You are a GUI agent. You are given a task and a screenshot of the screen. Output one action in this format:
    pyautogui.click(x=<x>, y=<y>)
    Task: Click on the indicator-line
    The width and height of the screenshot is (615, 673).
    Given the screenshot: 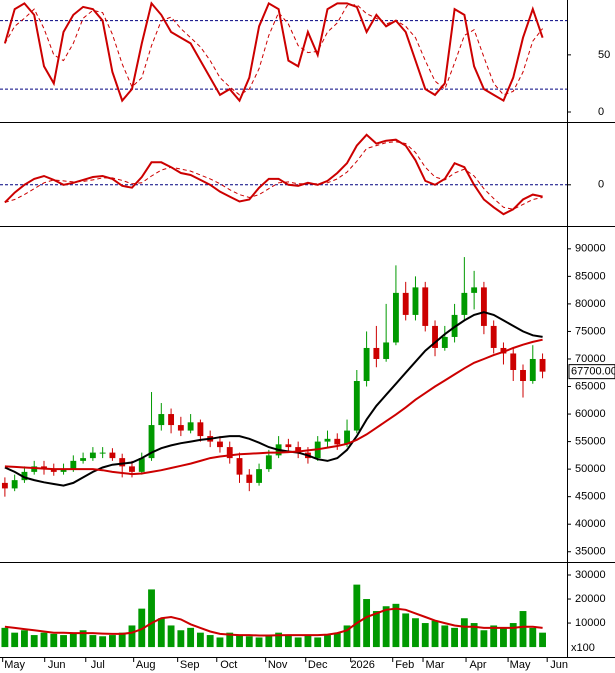 What is the action you would take?
    pyautogui.click(x=273, y=622)
    